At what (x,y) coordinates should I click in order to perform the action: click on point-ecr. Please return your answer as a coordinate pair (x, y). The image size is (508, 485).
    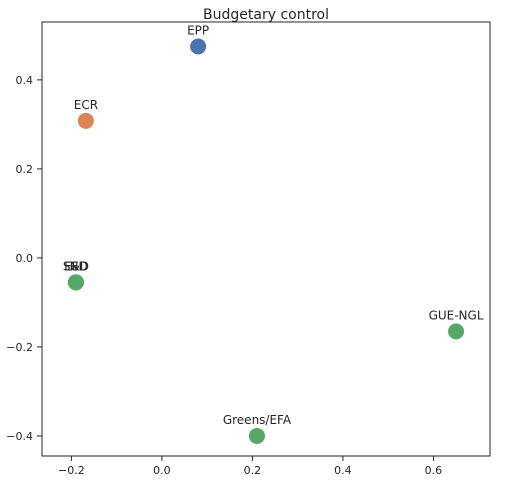
    Looking at the image, I should click on (85, 120).